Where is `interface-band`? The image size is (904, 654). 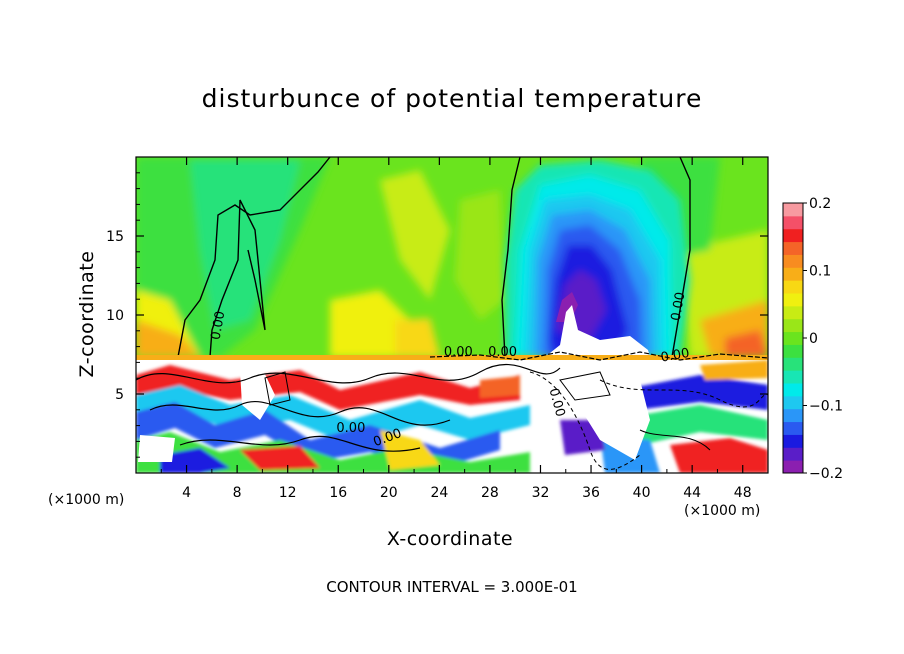
interface-band is located at coordinates (452, 357).